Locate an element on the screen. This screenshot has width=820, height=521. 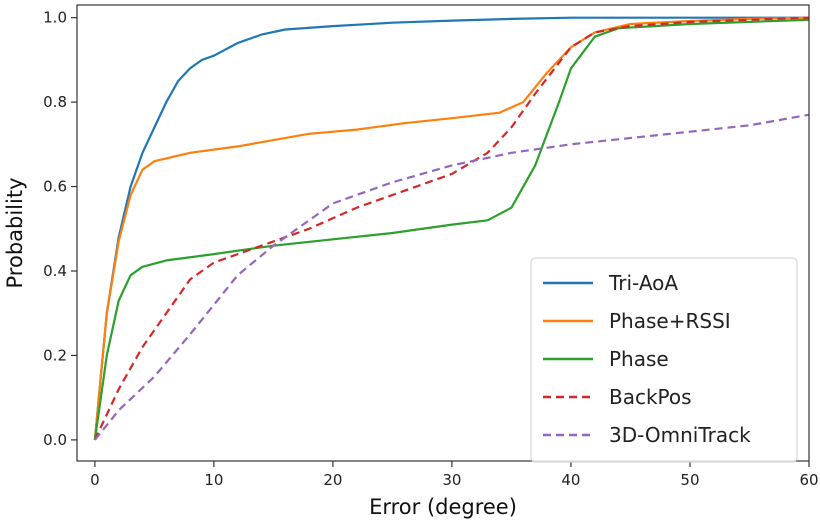
y-tick-label: 0.0 is located at coordinates (55, 440).